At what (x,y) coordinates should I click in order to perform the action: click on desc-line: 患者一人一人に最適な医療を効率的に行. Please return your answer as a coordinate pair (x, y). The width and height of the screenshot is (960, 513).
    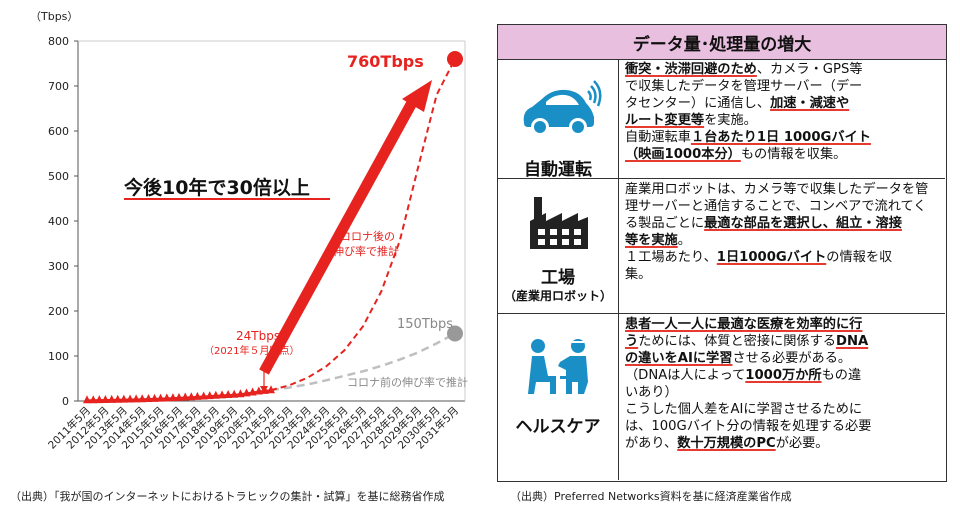
    Looking at the image, I should click on (783, 324).